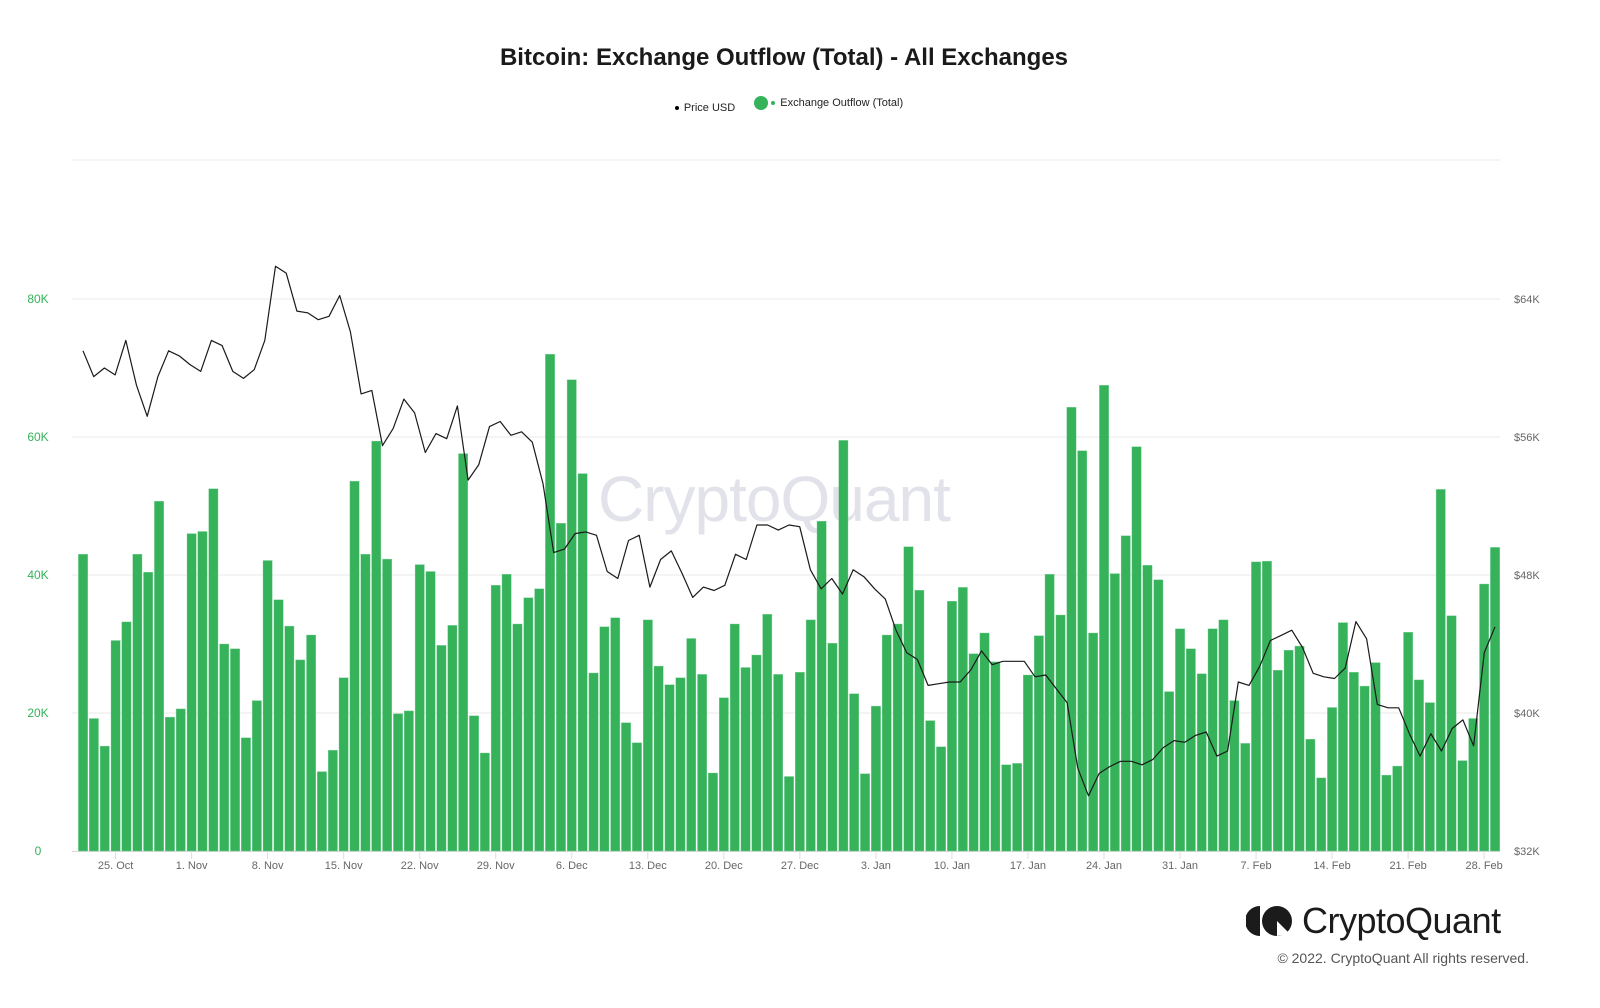  What do you see at coordinates (828, 103) in the screenshot?
I see `legend-item-outflow: Exchange Outflow (Total)` at bounding box center [828, 103].